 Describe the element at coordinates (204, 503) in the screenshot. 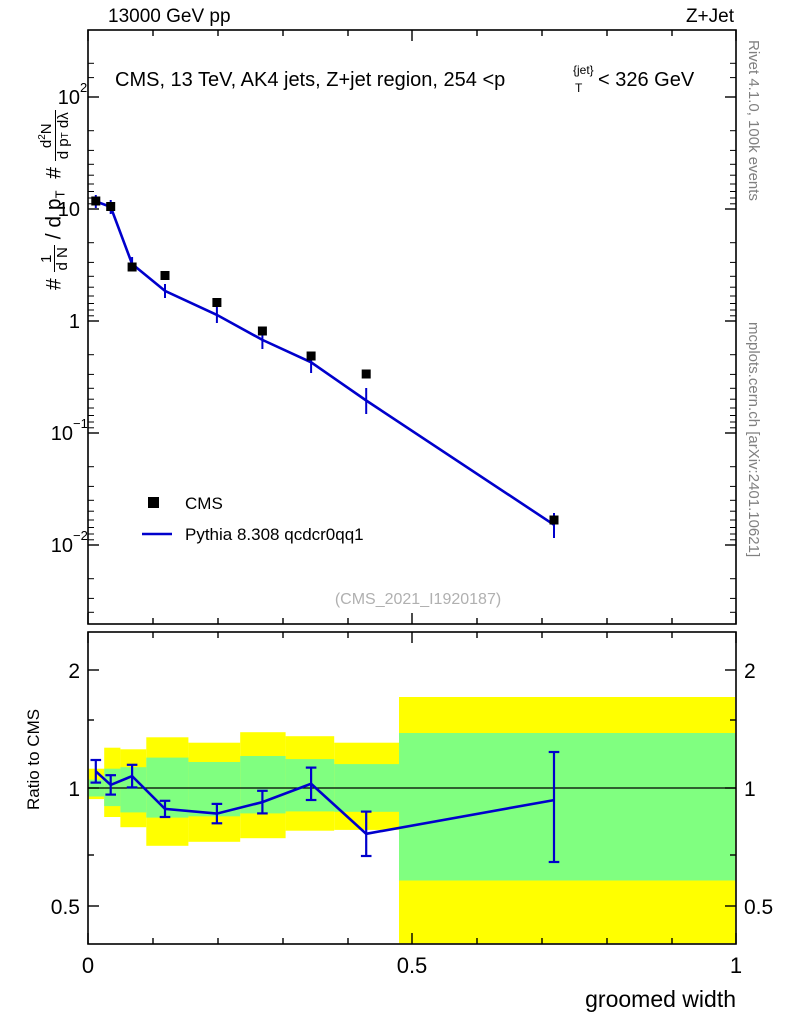

I see `legend-label-cms: CMS` at that location.